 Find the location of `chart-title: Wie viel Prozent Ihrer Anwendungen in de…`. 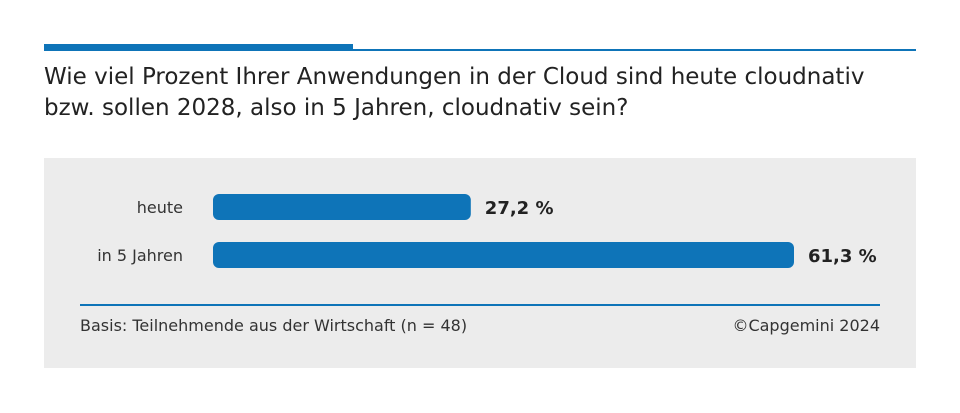

chart-title: Wie viel Prozent Ihrer Anwendungen in de… is located at coordinates (454, 92).